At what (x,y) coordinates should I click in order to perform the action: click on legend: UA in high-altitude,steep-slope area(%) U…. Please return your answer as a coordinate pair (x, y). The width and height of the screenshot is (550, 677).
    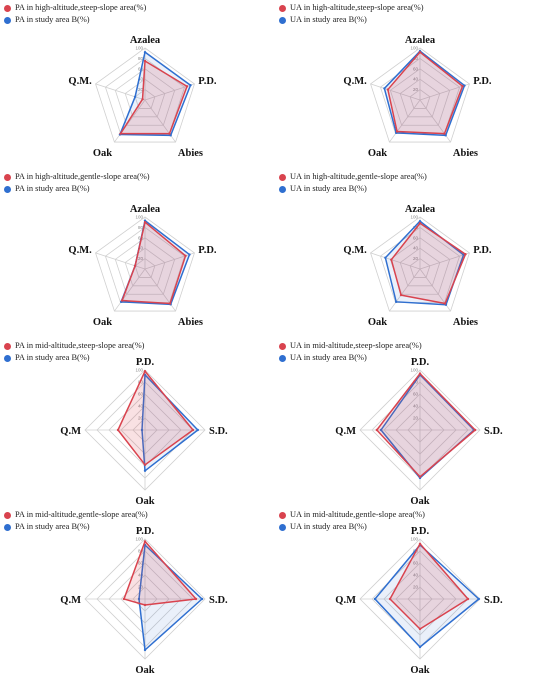
    Looking at the image, I should click on (351, 14).